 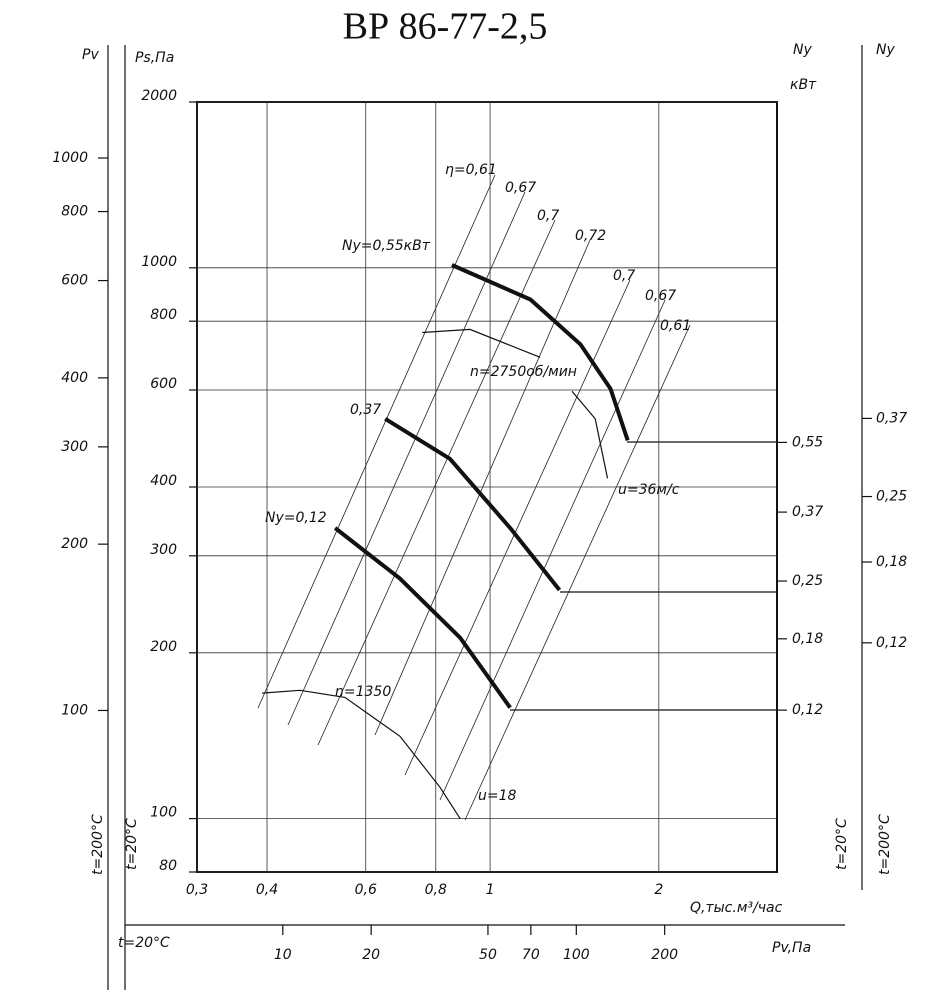 What do you see at coordinates (74, 447) in the screenshot?
I see `y2-tick-label: 300` at bounding box center [74, 447].